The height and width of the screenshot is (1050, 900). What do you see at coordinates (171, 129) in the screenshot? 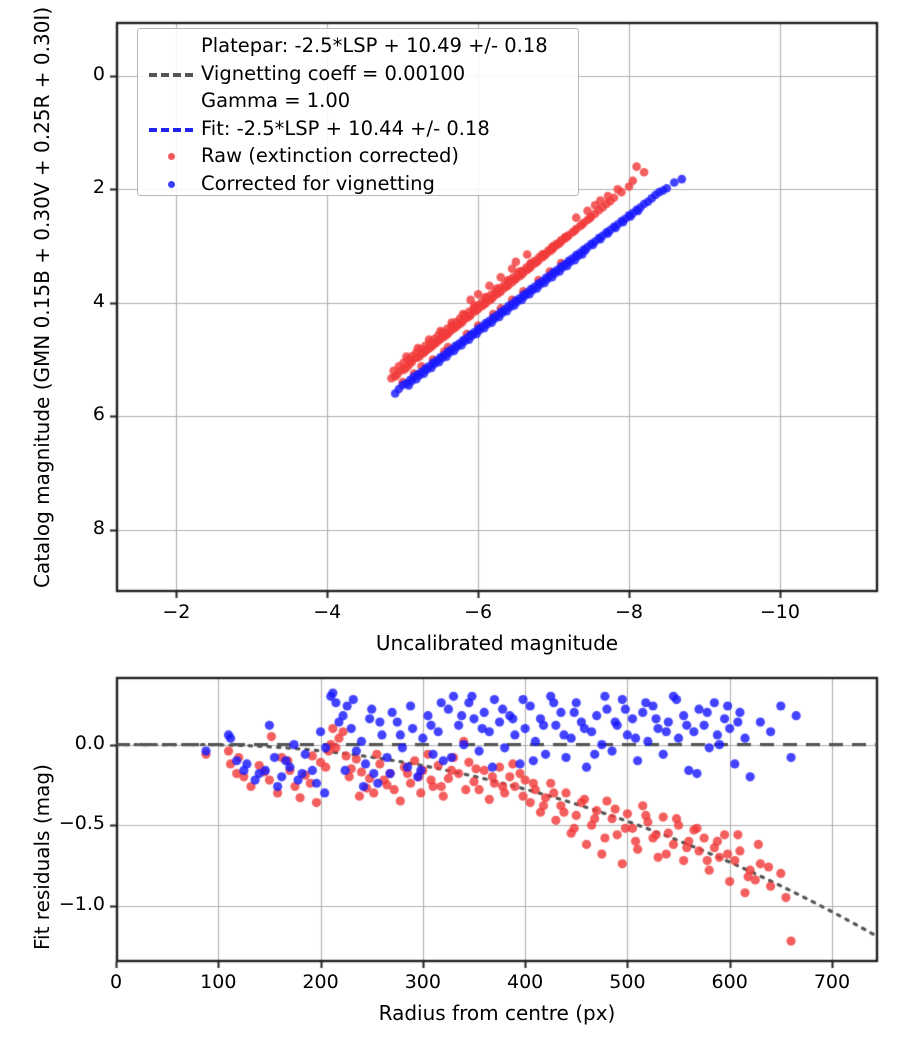
I see `legend-fit-line-swatch` at bounding box center [171, 129].